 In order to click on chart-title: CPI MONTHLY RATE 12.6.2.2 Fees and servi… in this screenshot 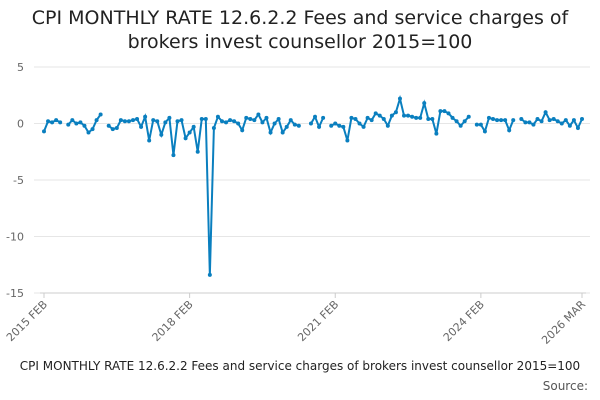, I will do `click(300, 30)`.